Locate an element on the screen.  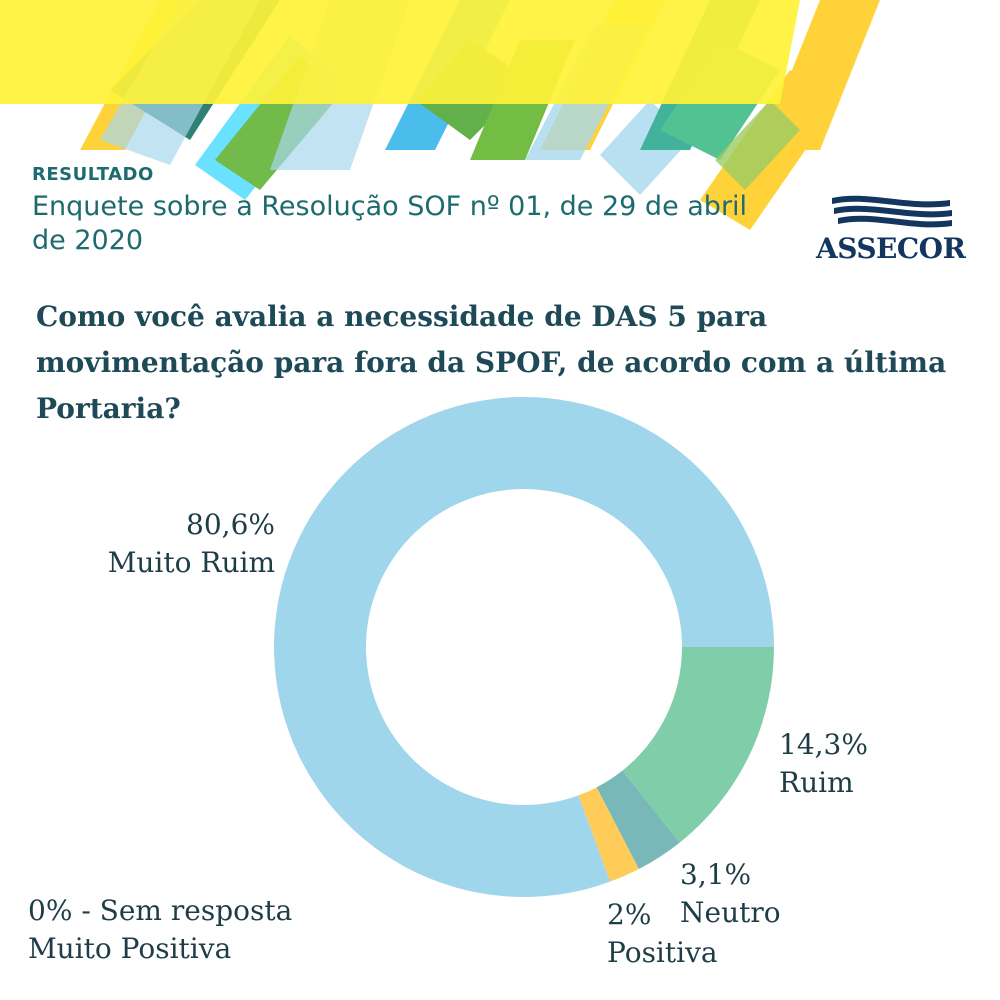
value-positiva: 2% is located at coordinates (629, 914).